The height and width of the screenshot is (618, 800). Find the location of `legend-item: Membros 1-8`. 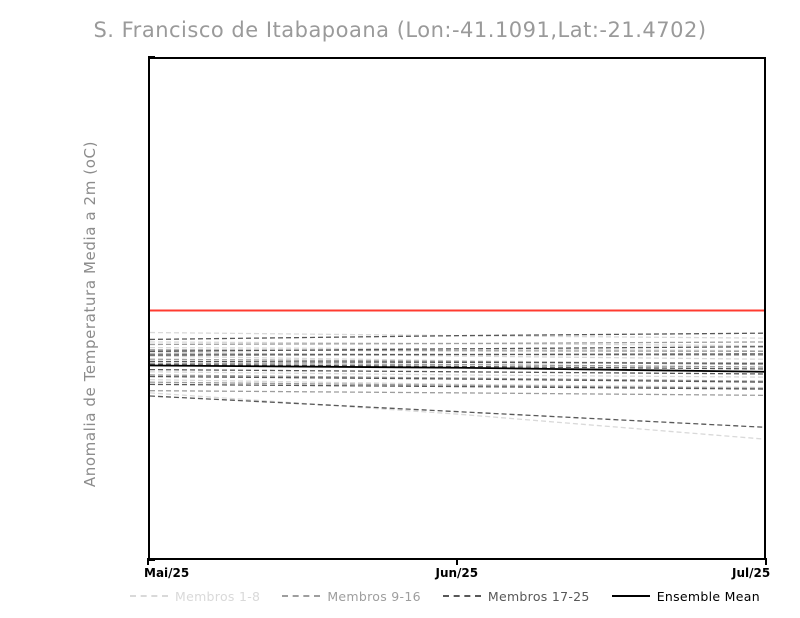

legend-item: Membros 1-8 is located at coordinates (195, 596).